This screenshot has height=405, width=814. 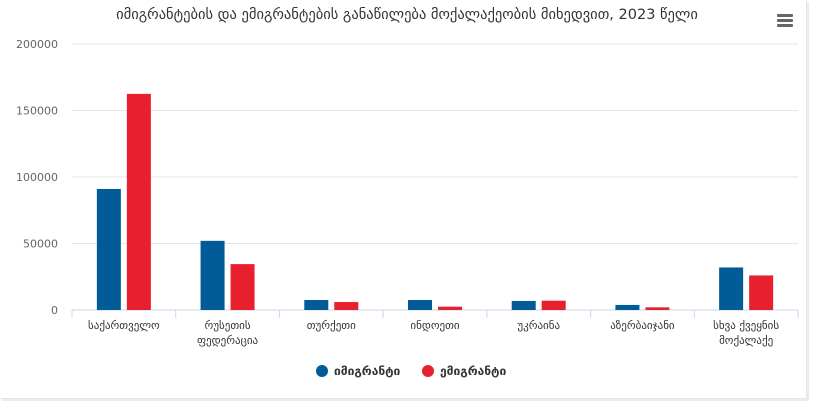 I want to click on x-tick-label: თურქეთი, so click(x=331, y=325).